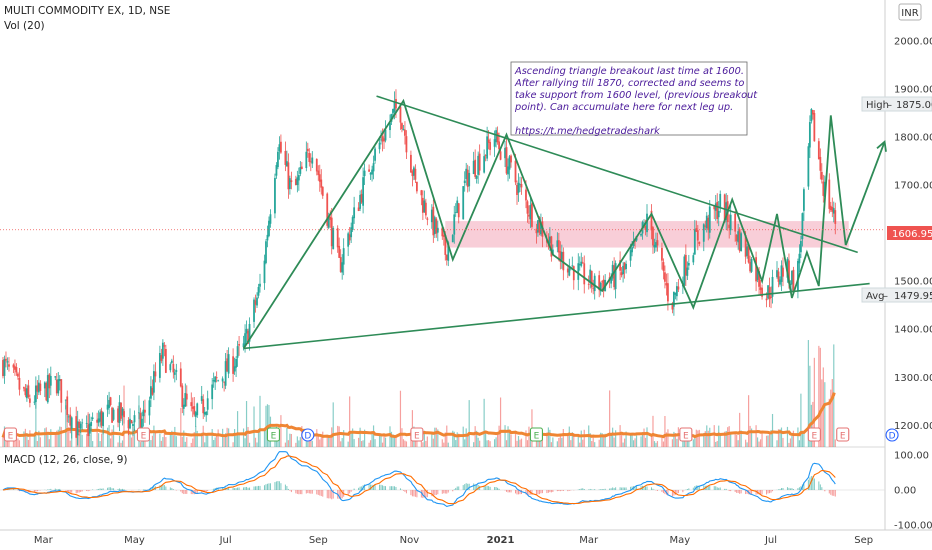  I want to click on high-tag-label: High, so click(877, 105).